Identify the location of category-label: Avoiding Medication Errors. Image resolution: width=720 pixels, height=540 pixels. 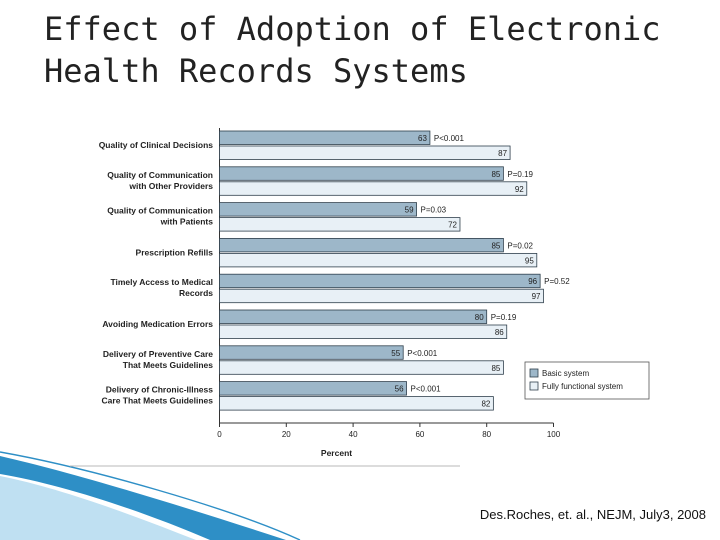
(157, 324).